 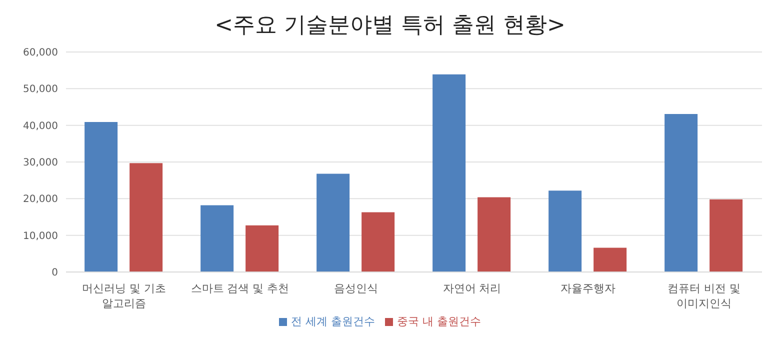 What do you see at coordinates (356, 288) in the screenshot?
I see `x-tick-label: 음성인식` at bounding box center [356, 288].